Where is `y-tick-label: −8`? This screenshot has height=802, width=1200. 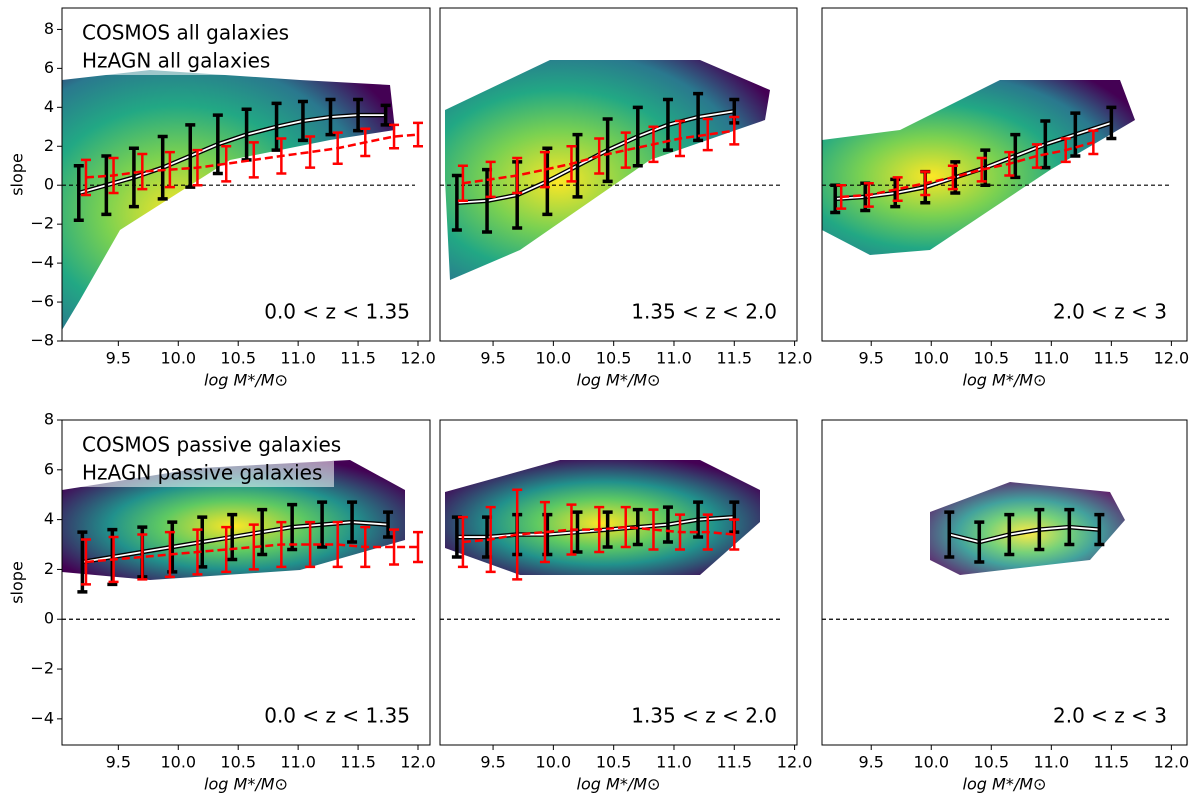 y-tick-label: −8 is located at coordinates (42, 340).